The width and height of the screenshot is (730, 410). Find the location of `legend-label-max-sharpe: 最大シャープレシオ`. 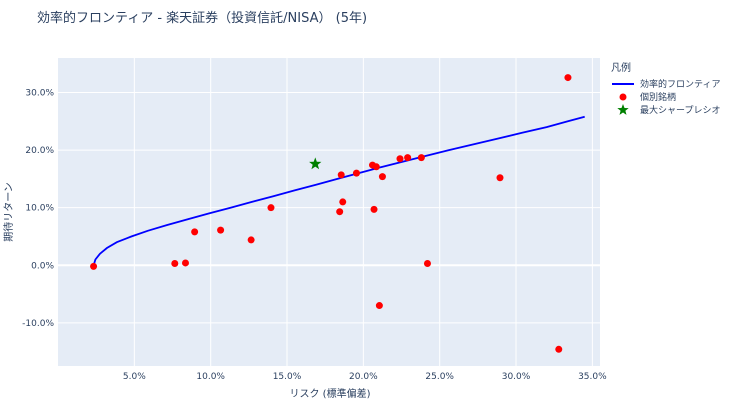

legend-label-max-sharpe: 最大シャープレシオ is located at coordinates (680, 110).